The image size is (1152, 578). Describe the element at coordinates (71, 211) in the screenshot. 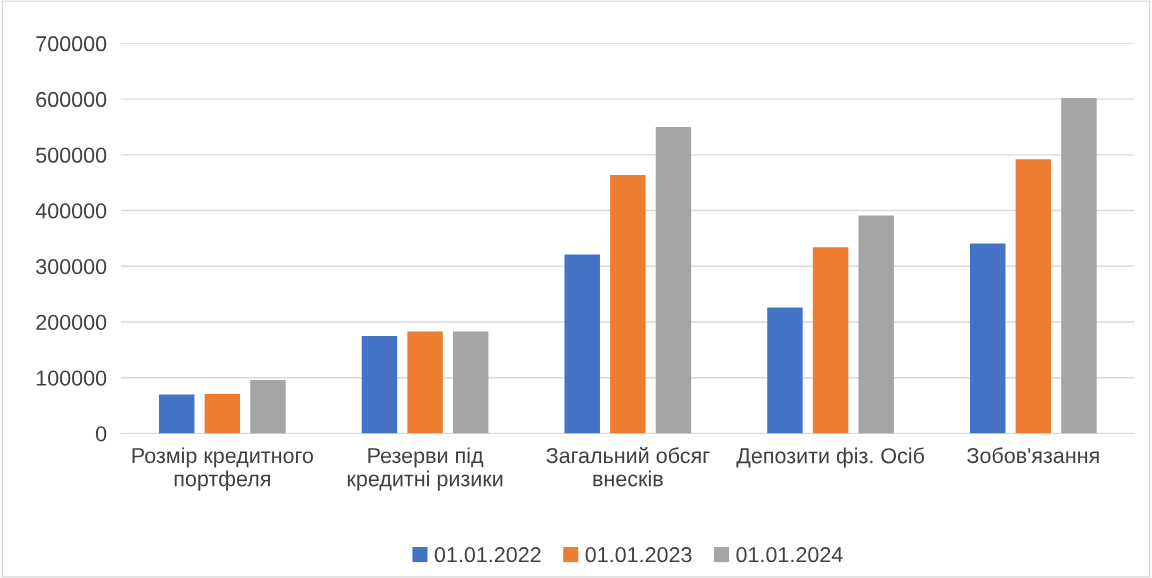

I see `y-tick-label: 400000` at that location.